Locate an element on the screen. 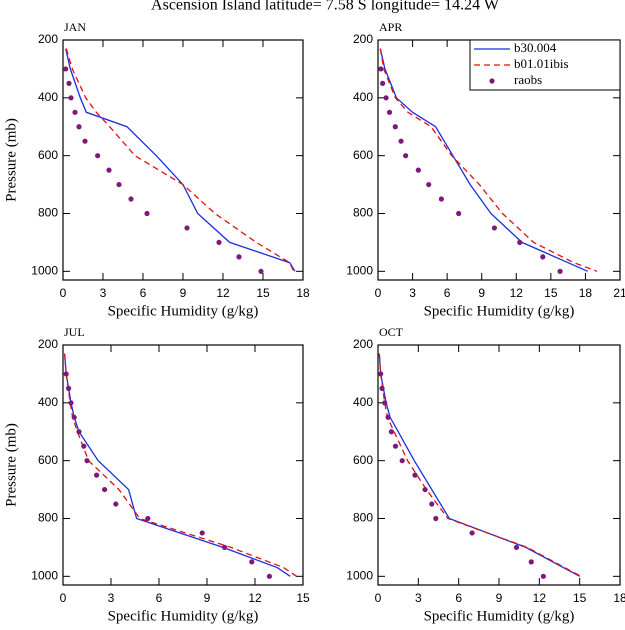 Image resolution: width=625 pixels, height=630 pixels. x-tick-label: 21 is located at coordinates (619, 293).